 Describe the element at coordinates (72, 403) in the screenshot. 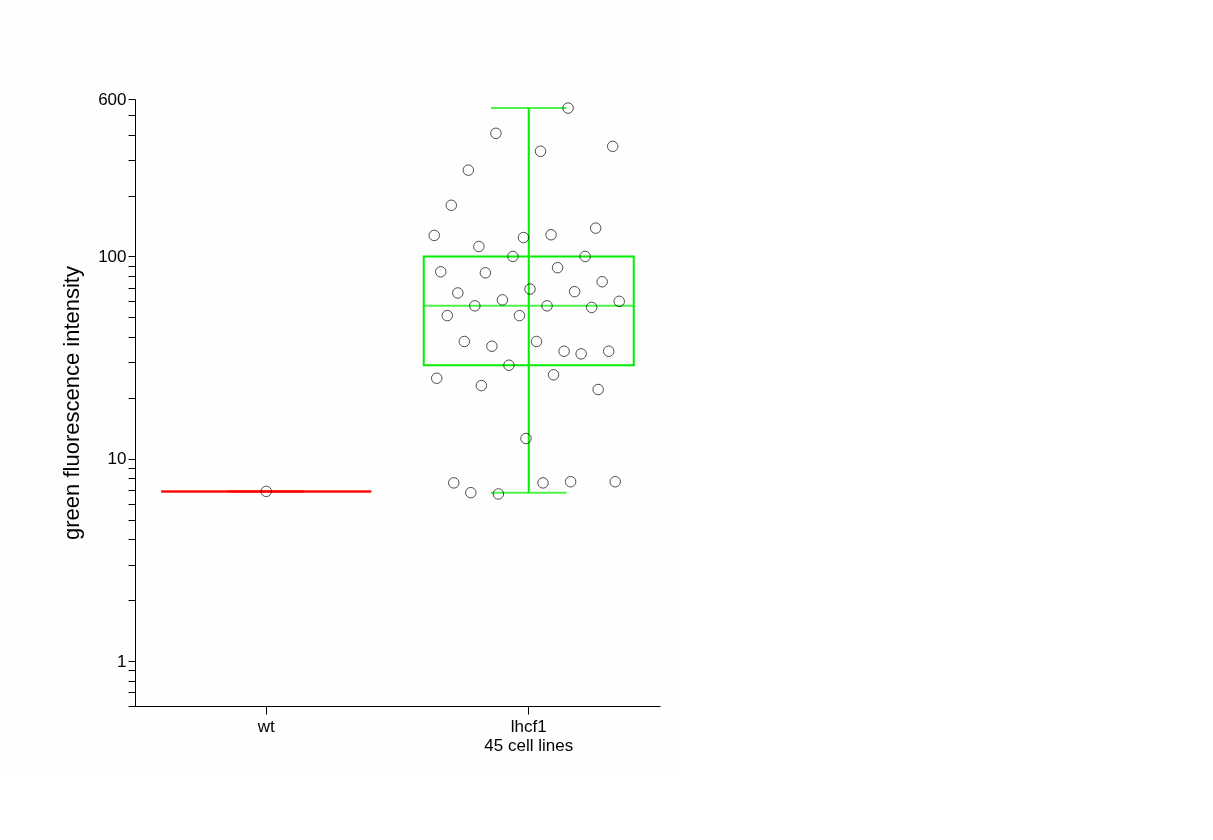

I see `y-axis-title: green fluorescence intensity` at that location.